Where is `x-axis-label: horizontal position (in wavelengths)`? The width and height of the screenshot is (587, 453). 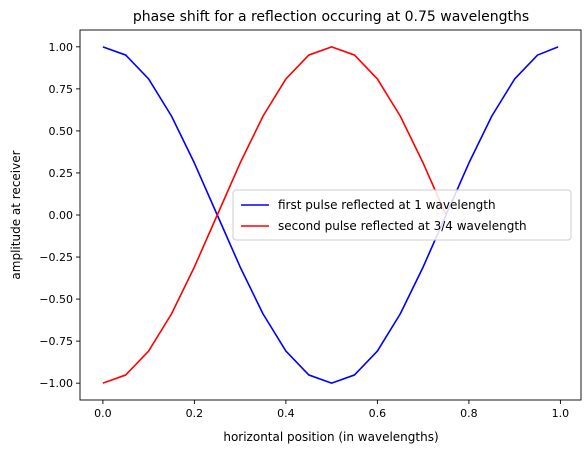 x-axis-label: horizontal position (in wavelengths) is located at coordinates (330, 437).